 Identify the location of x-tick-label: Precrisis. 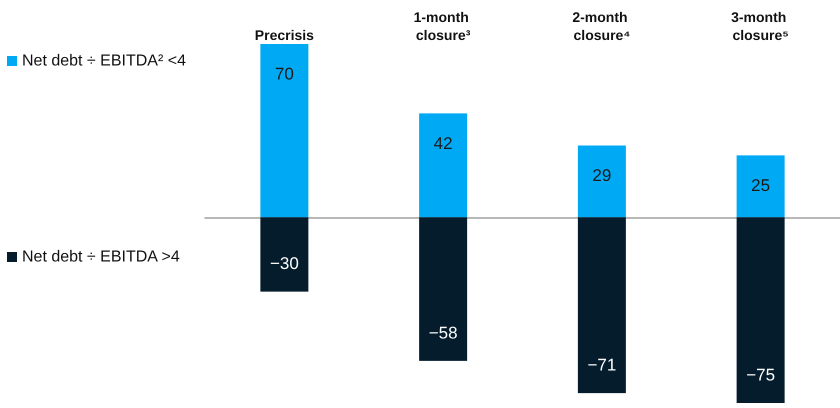
(284, 35).